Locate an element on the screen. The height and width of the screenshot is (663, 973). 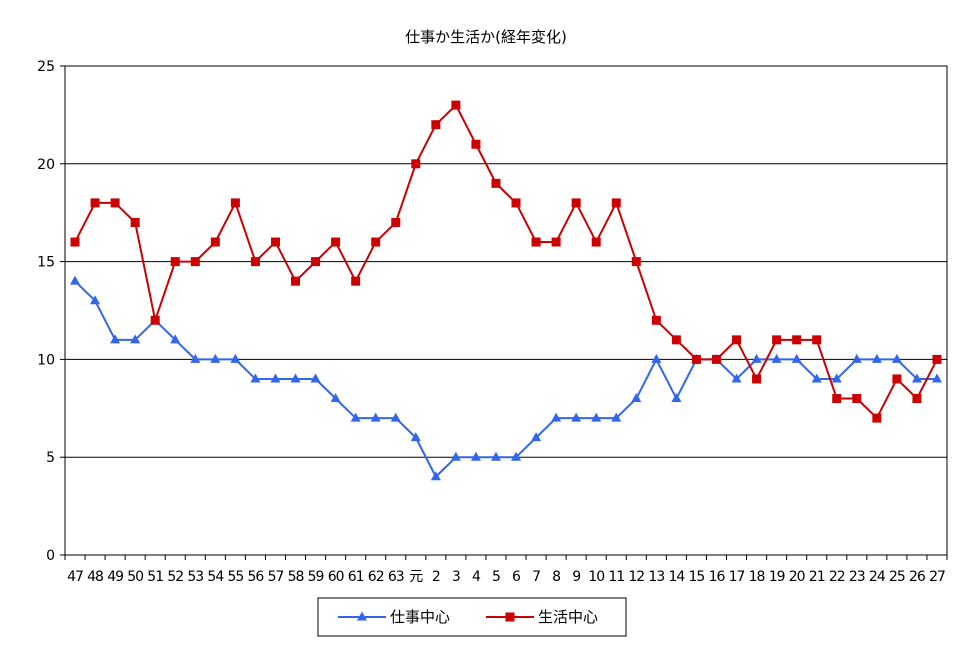
x-tick-label: 19 is located at coordinates (777, 577).